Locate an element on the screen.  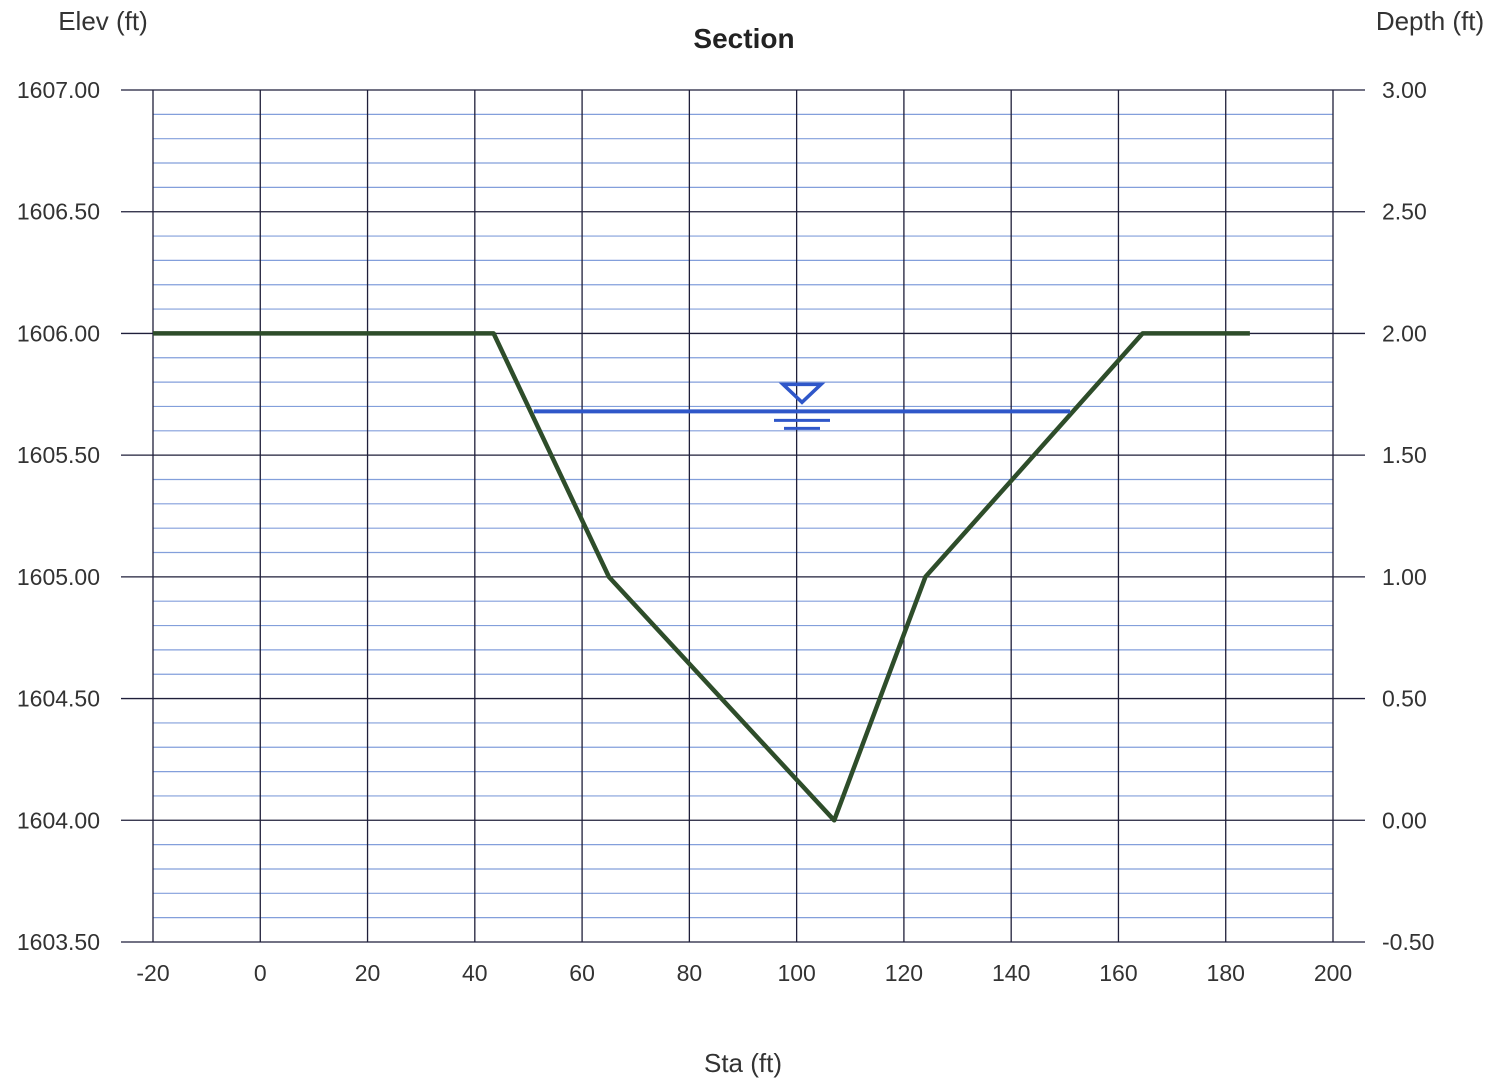
x-tick-label: 200 is located at coordinates (1333, 973).